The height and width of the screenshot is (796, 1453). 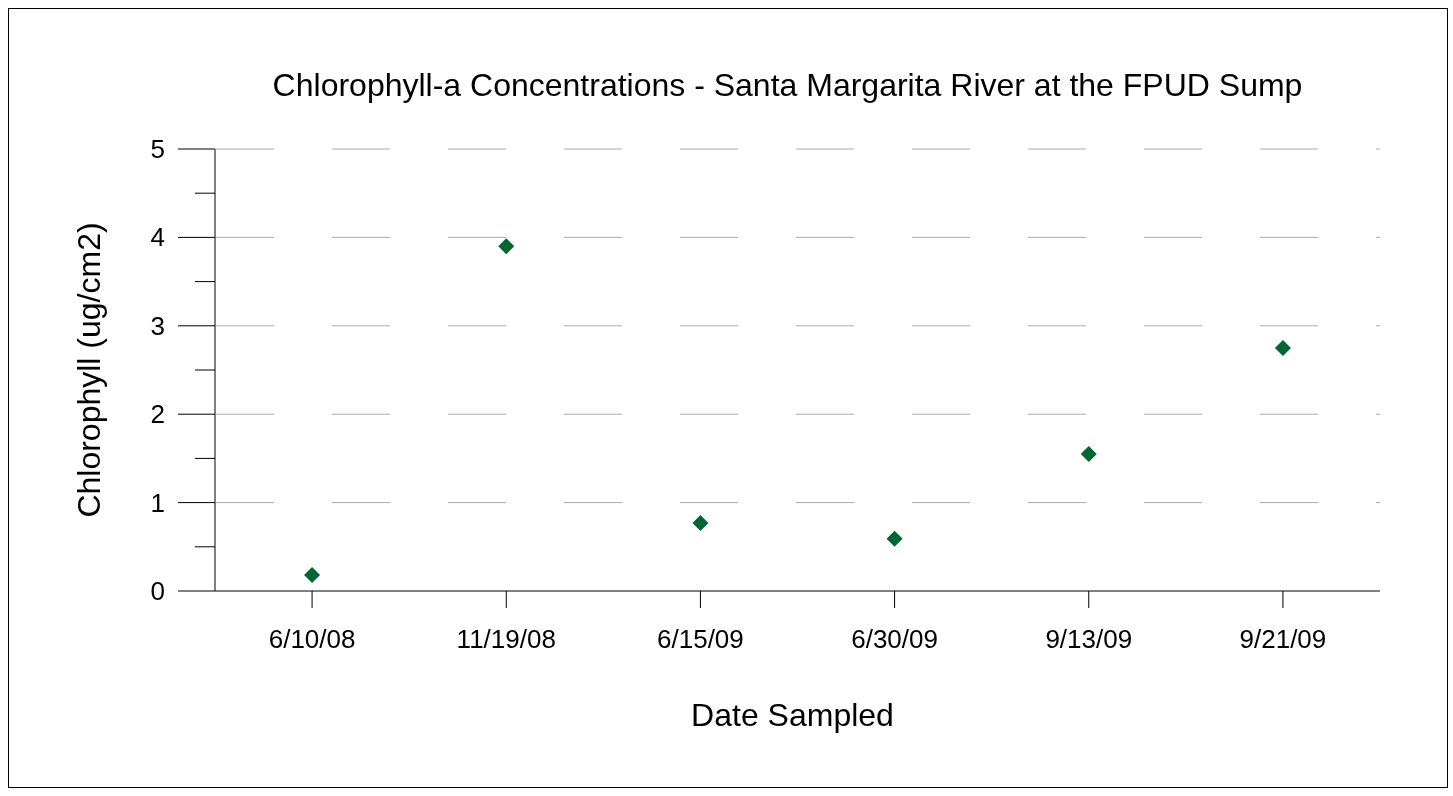 I want to click on x-tick-label: 6/30/09, so click(x=894, y=639).